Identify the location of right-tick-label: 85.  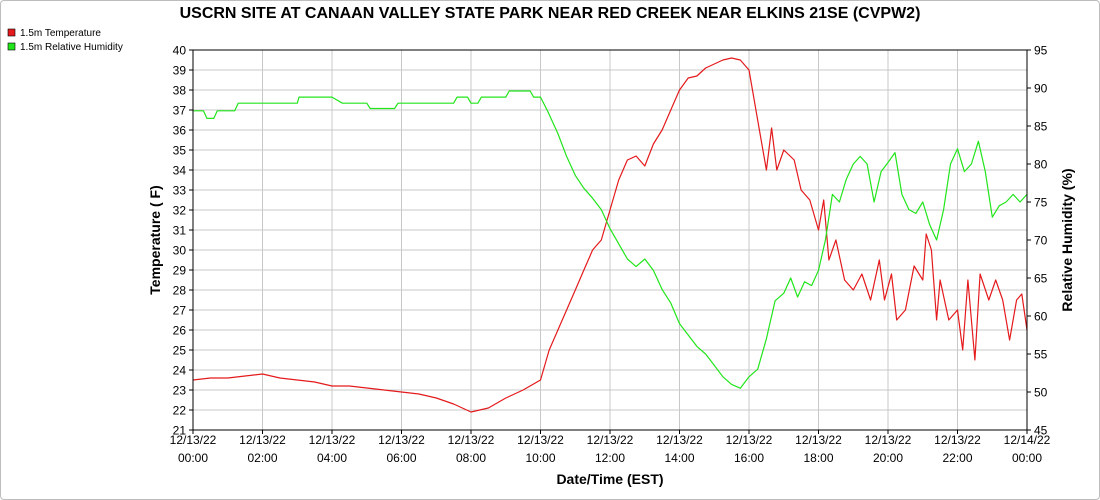
(1041, 127).